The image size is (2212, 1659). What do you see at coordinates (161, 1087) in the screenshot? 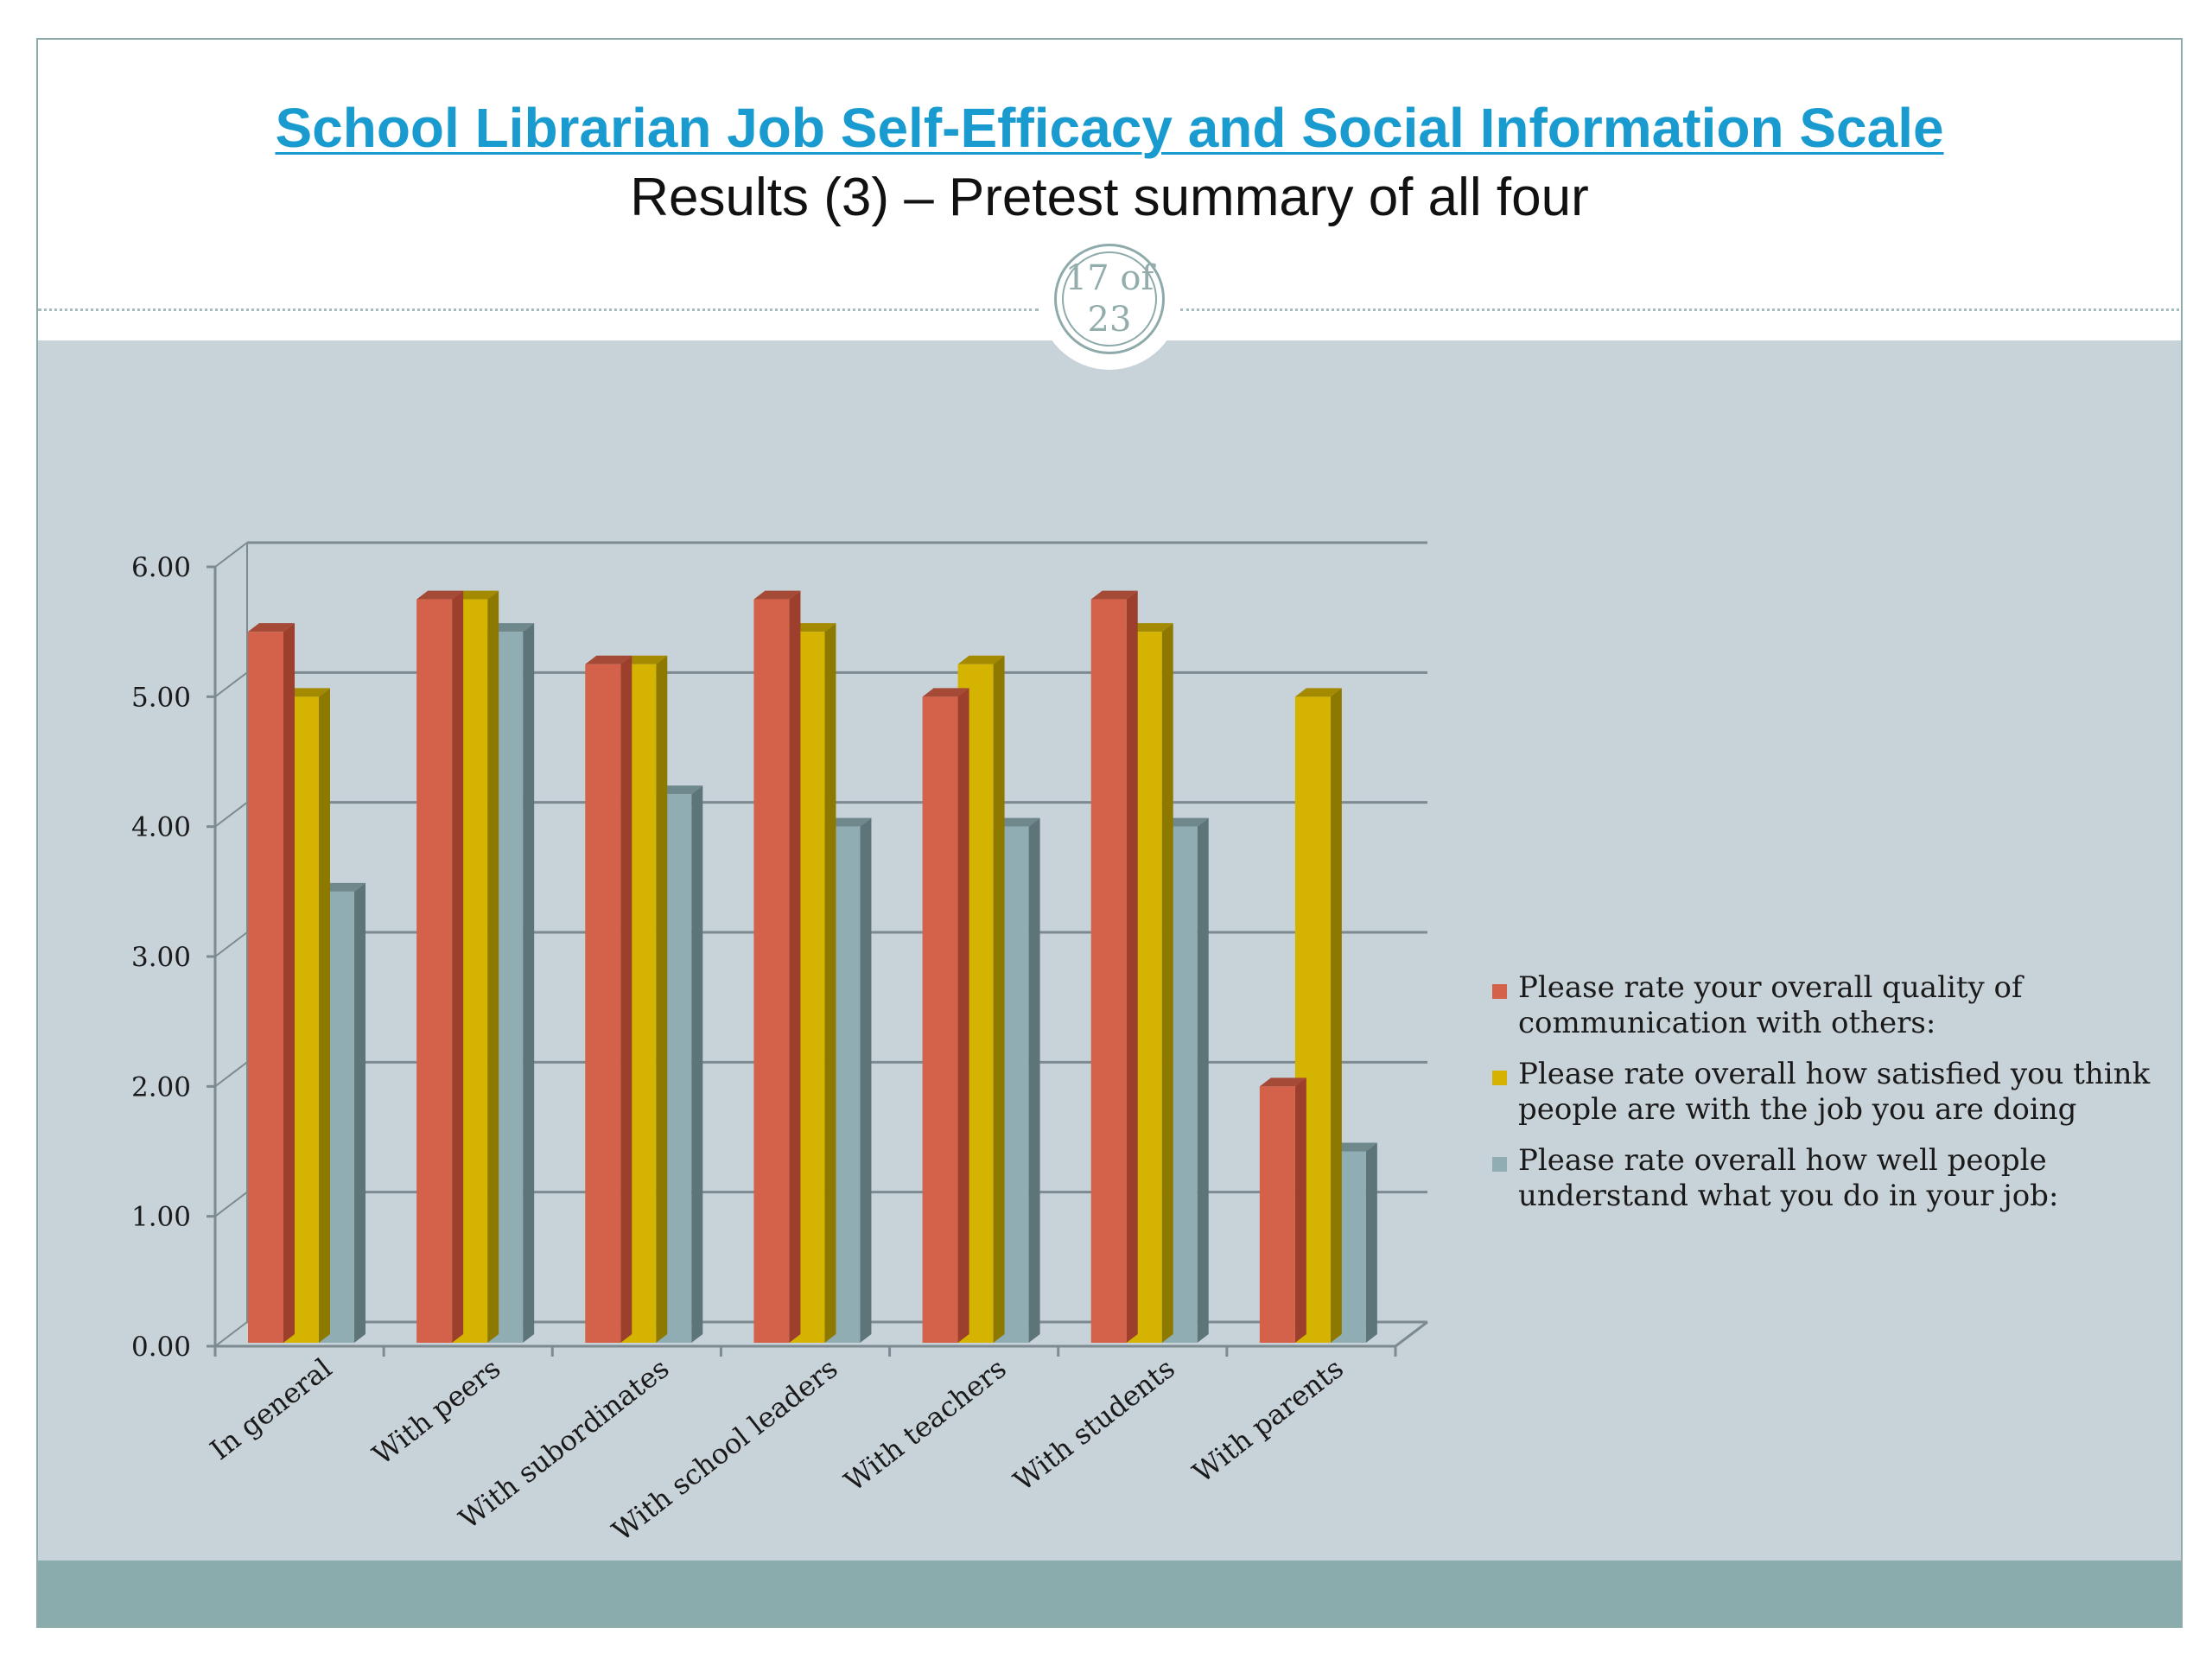
I see `y-tick-label: 2.00` at bounding box center [161, 1087].